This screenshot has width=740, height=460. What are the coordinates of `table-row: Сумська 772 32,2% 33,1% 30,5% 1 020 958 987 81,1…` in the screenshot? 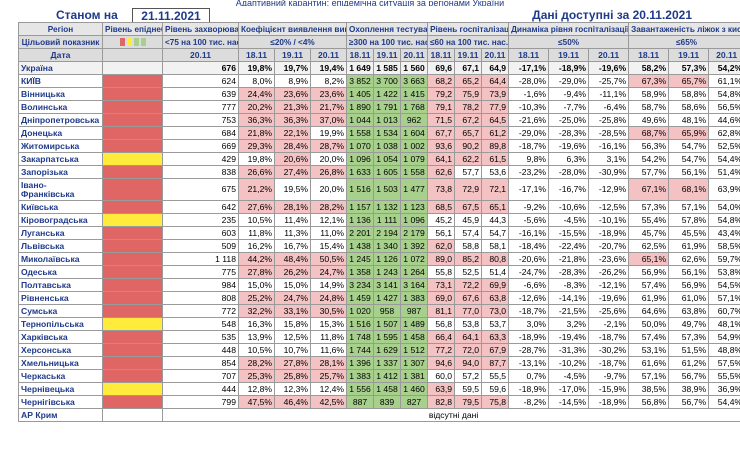 It's located at (379, 311).